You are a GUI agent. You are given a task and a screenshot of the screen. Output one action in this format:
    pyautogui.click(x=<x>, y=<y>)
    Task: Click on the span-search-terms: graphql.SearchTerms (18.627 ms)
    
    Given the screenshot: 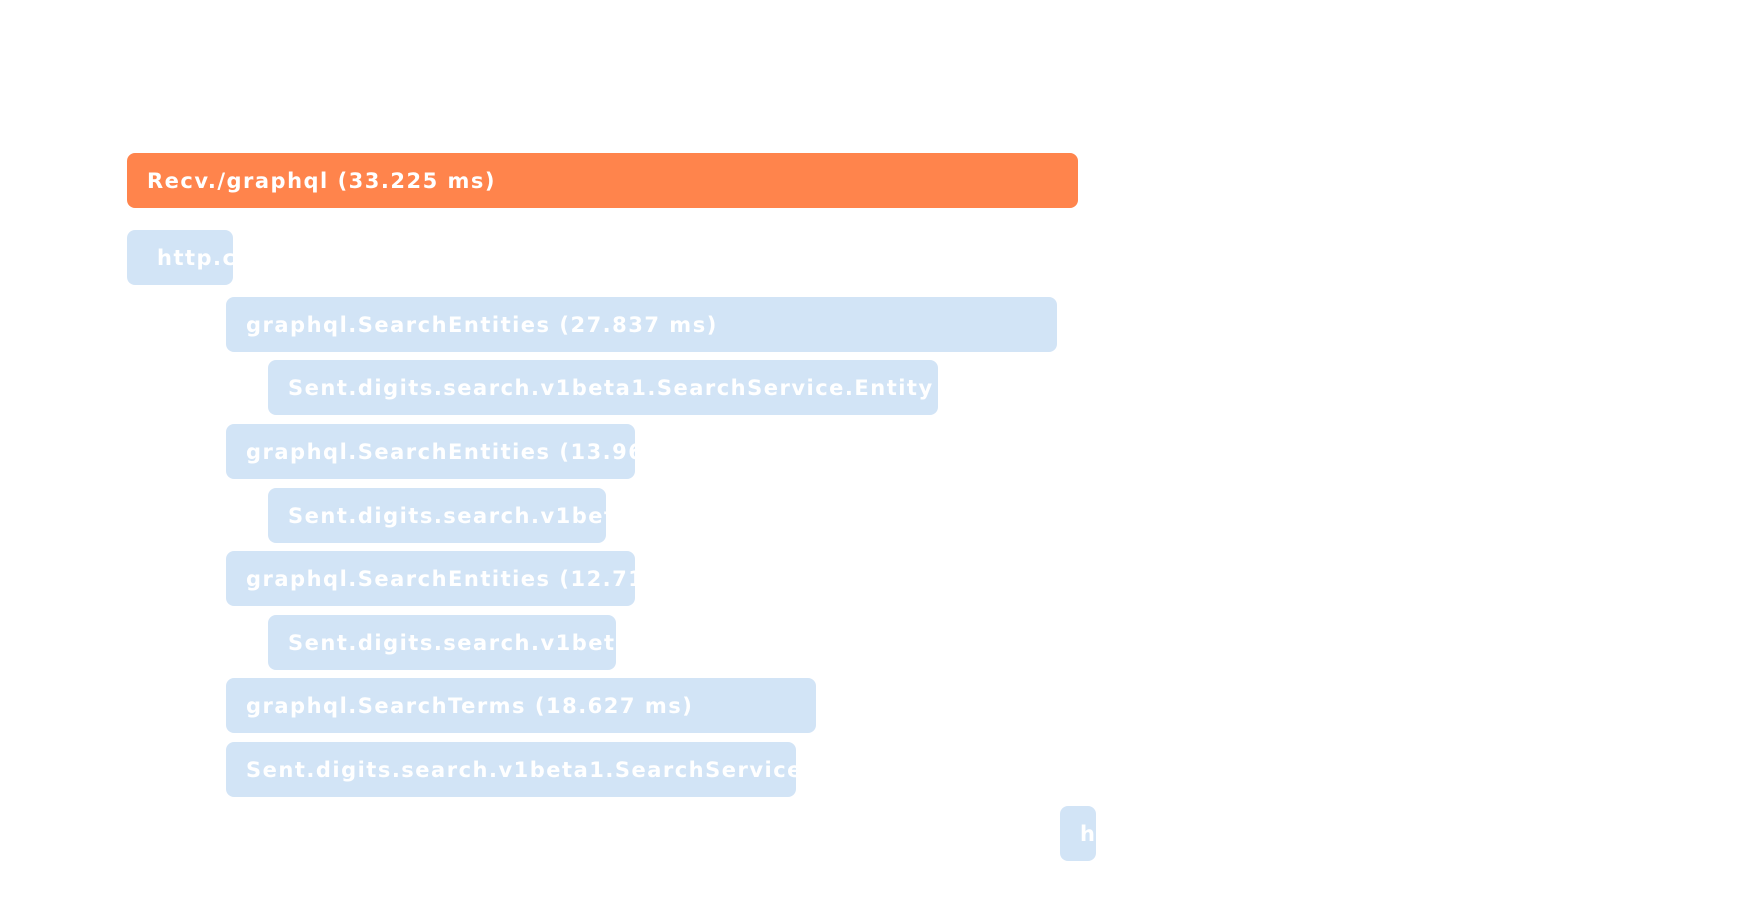 What is the action you would take?
    pyautogui.click(x=521, y=705)
    